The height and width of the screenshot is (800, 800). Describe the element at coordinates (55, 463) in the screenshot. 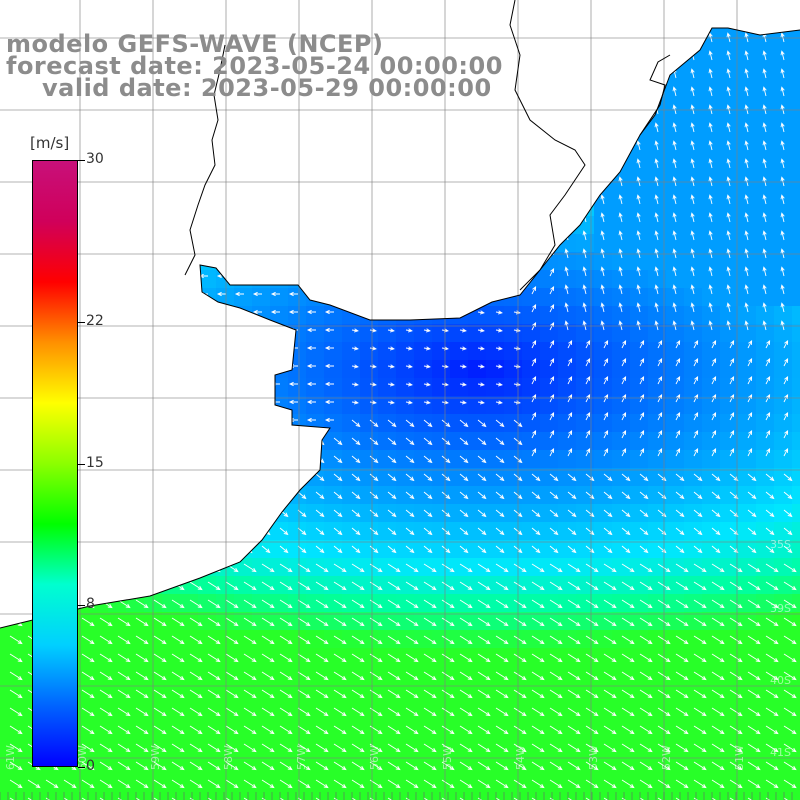

I see `colorbar` at that location.